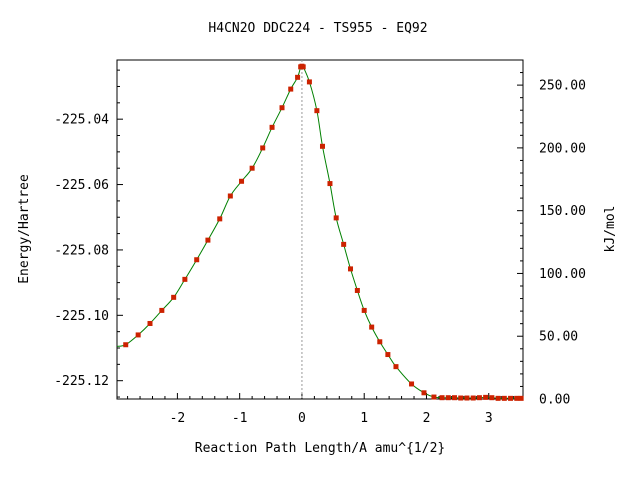 The width and height of the screenshot is (640, 480). I want to click on x-tick-label: 0, so click(302, 418).